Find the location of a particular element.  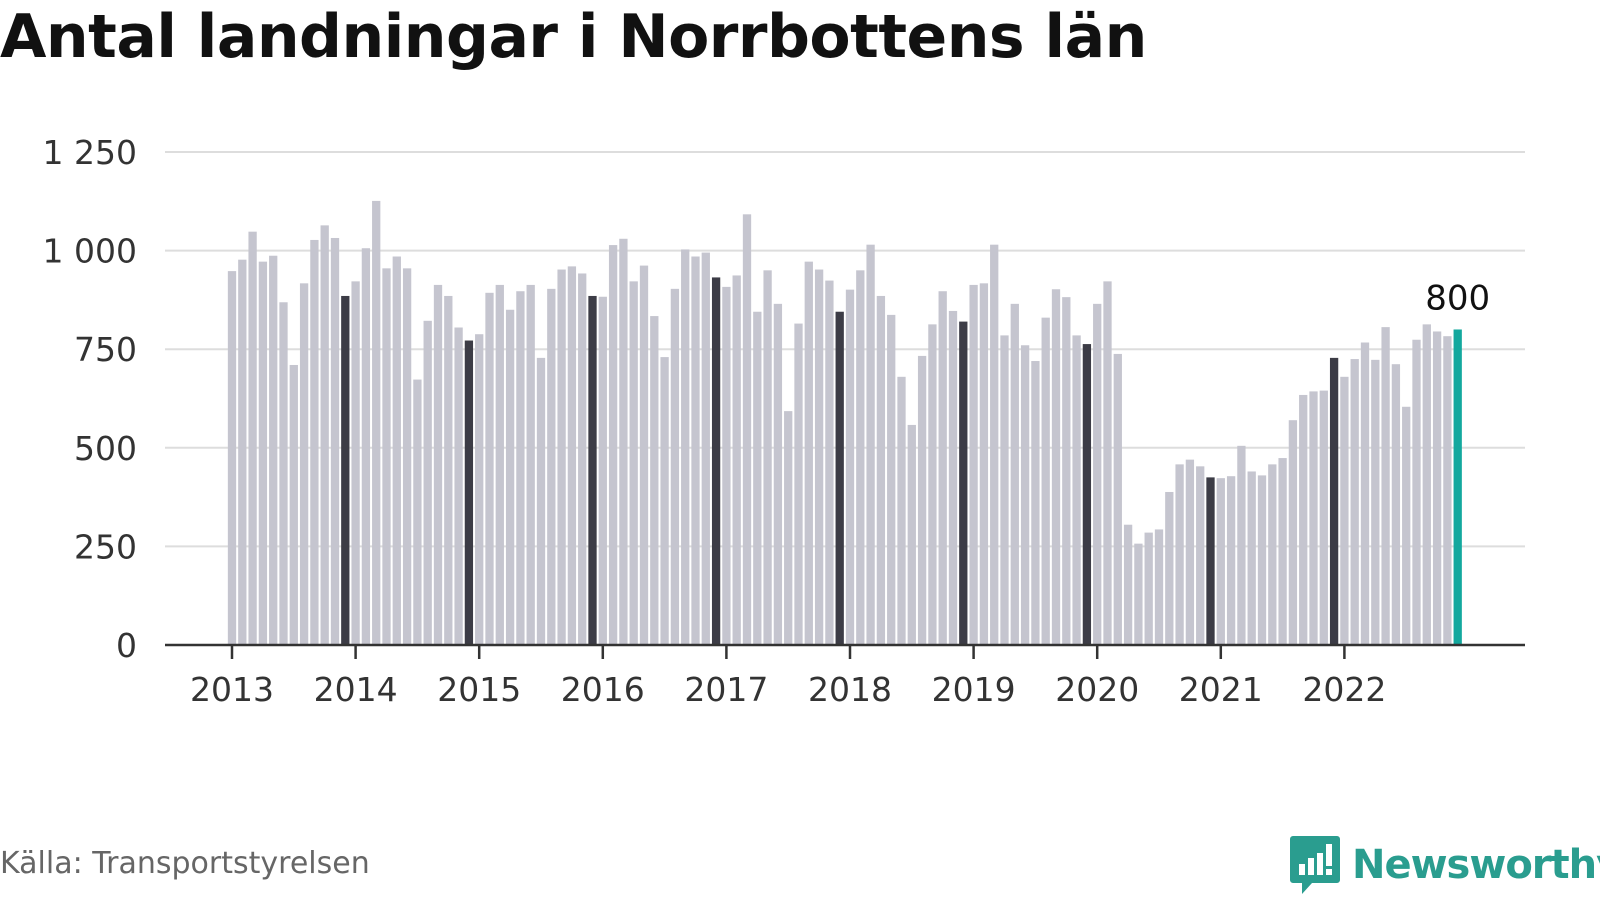

x-tick-label: 2020 is located at coordinates (1097, 689).